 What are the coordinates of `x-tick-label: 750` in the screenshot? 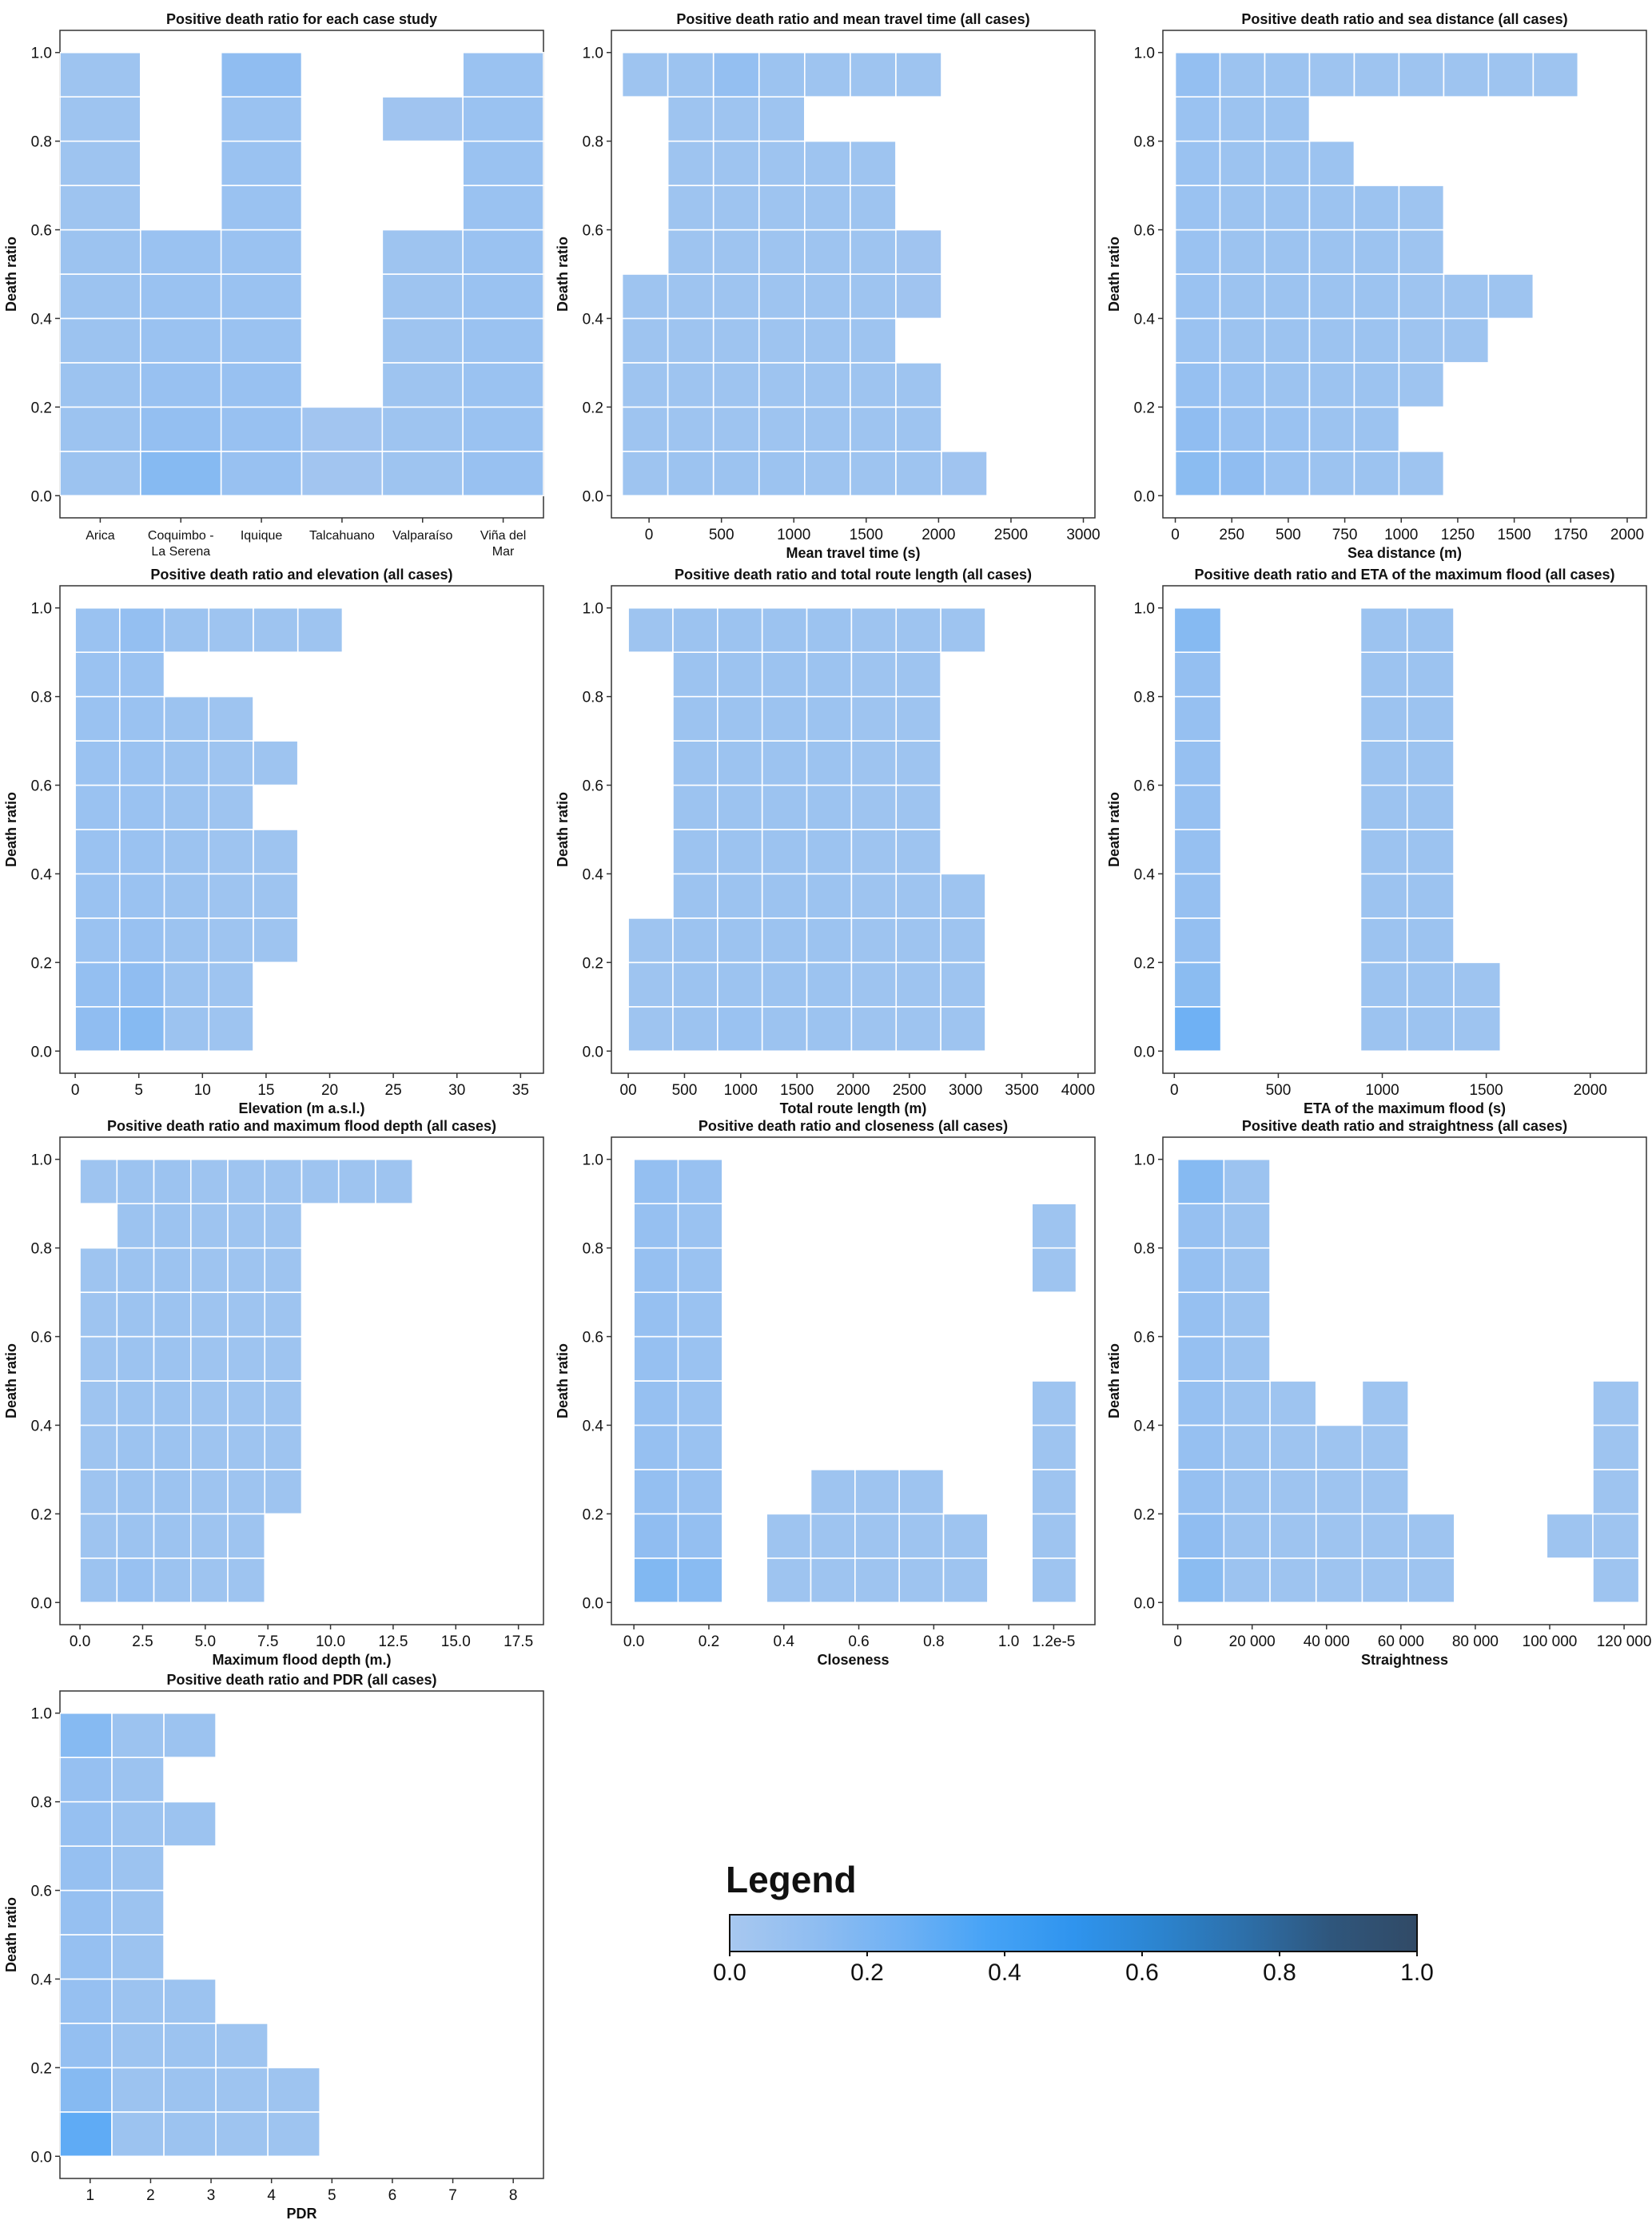 It's located at (1345, 535).